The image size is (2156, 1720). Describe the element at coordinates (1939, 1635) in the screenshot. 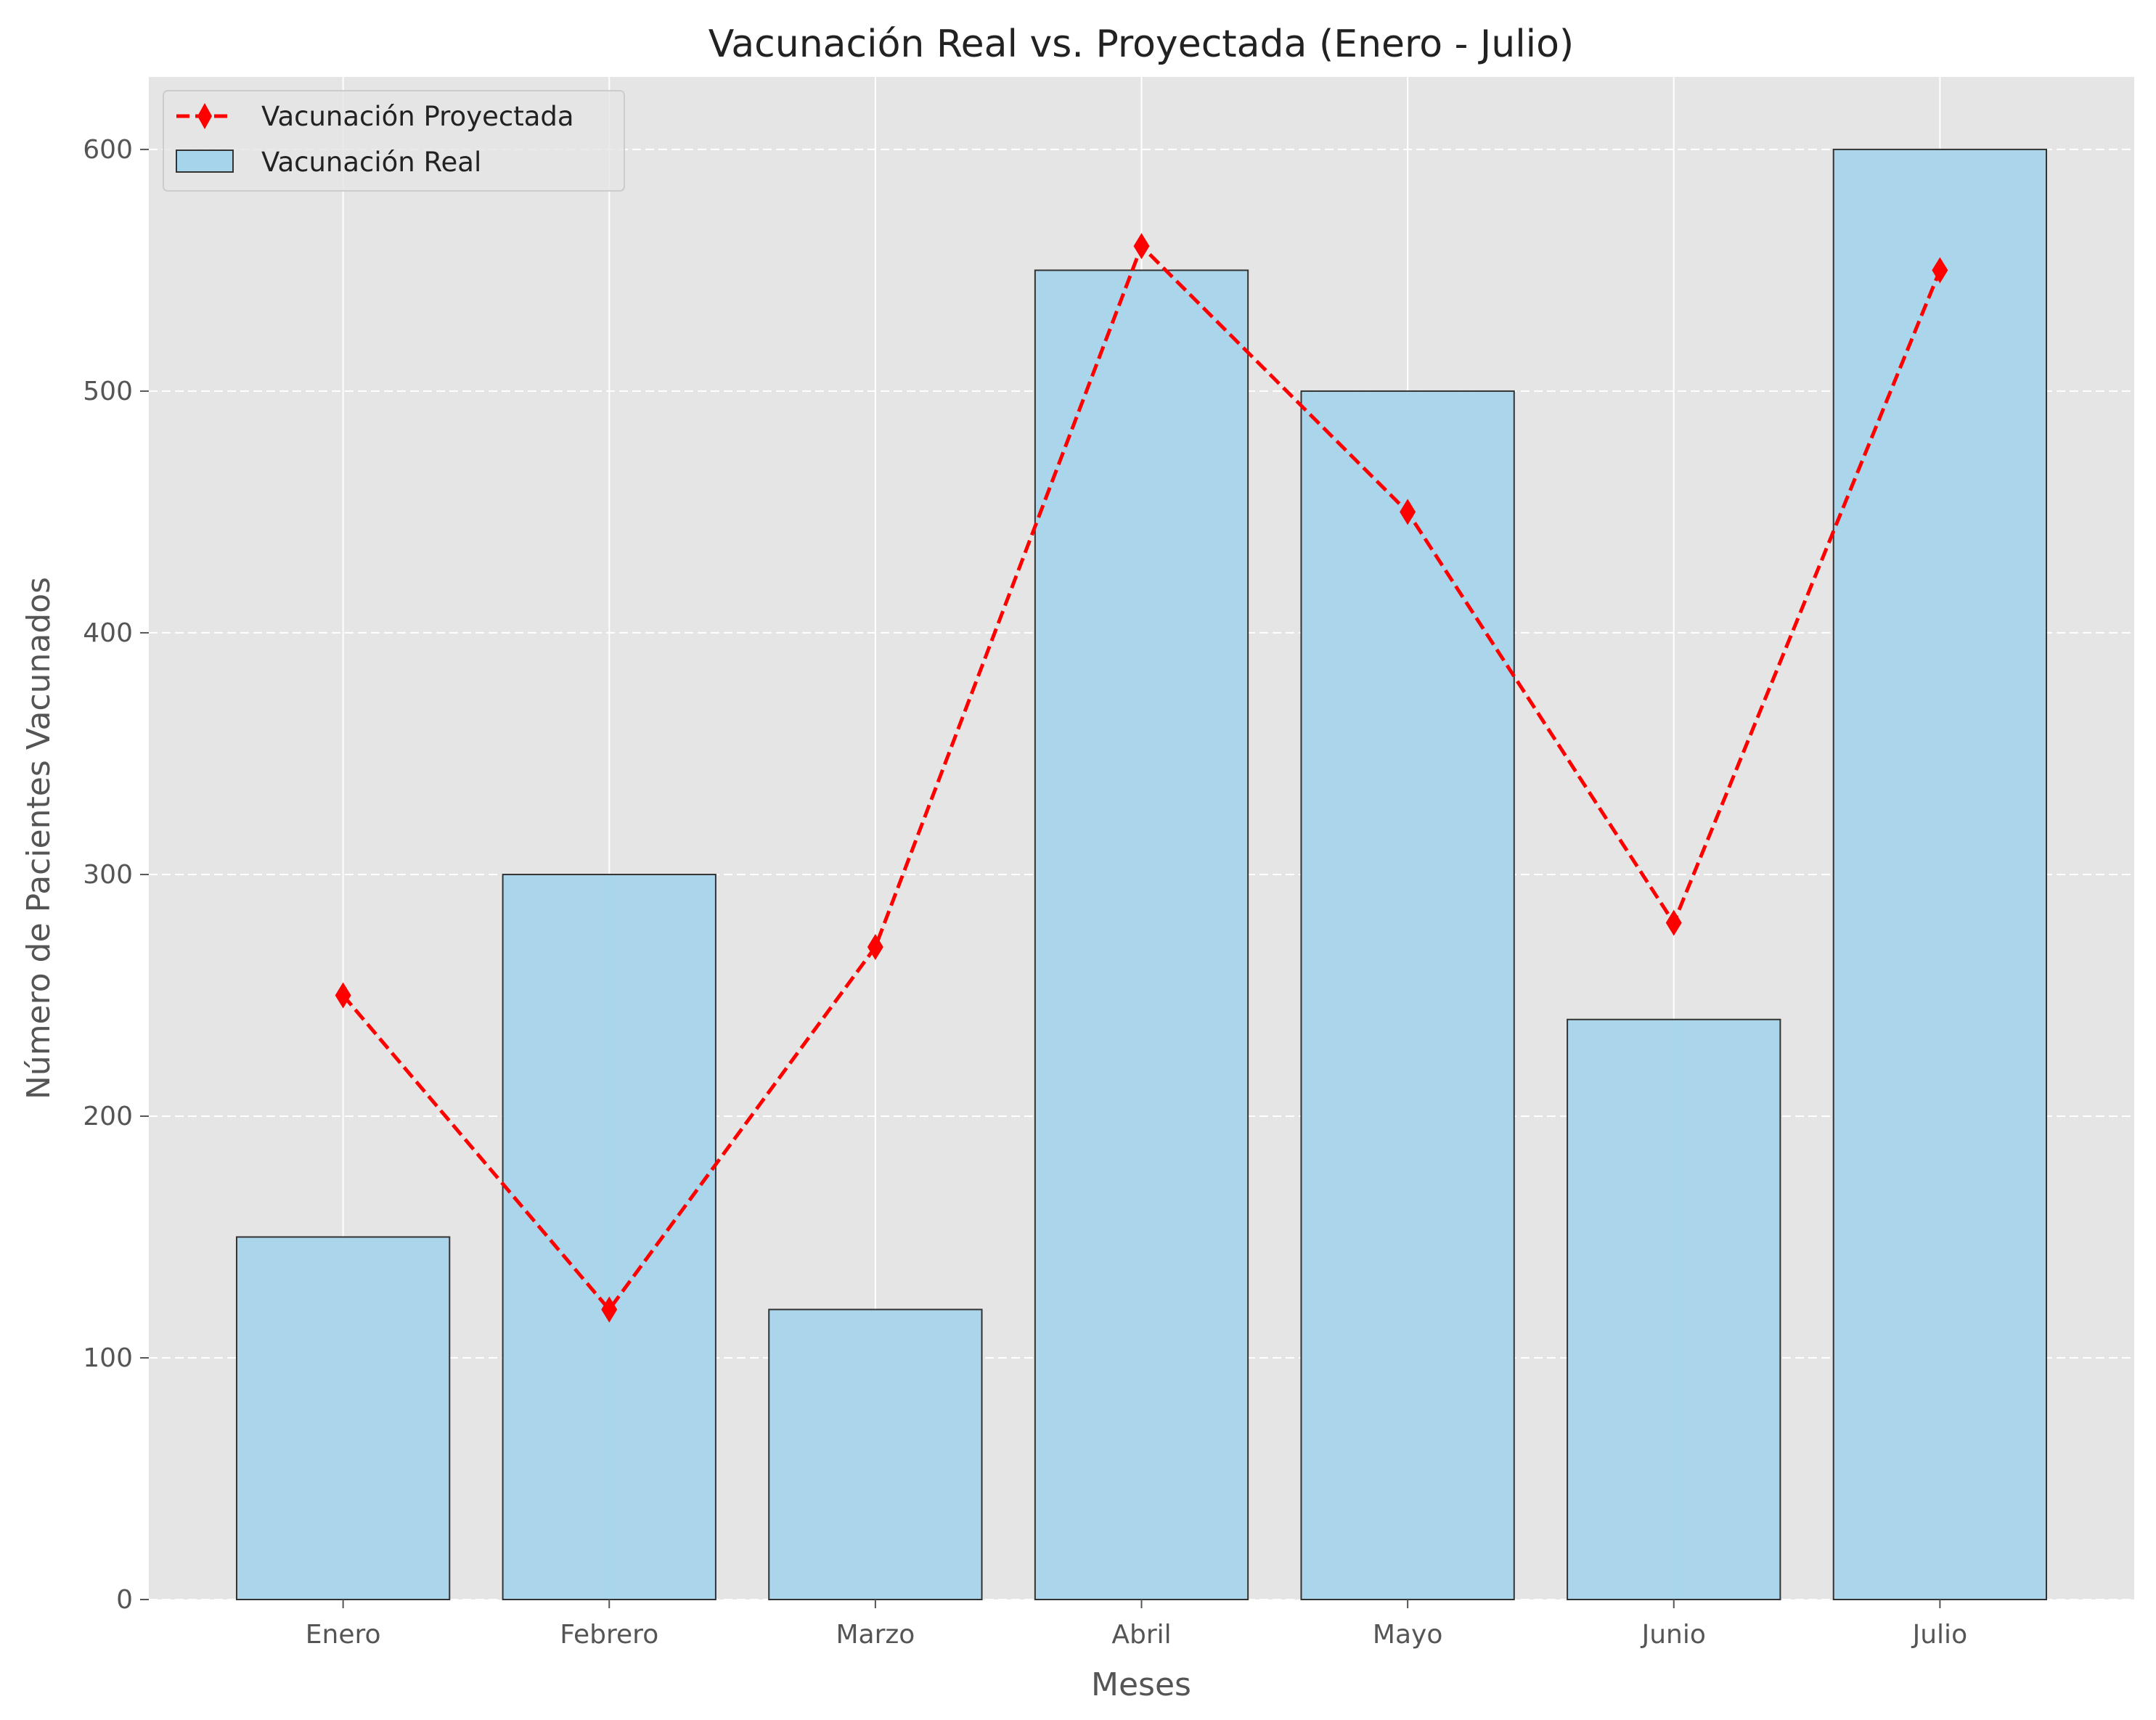

I see `x-tick-label-julio: Julio` at that location.